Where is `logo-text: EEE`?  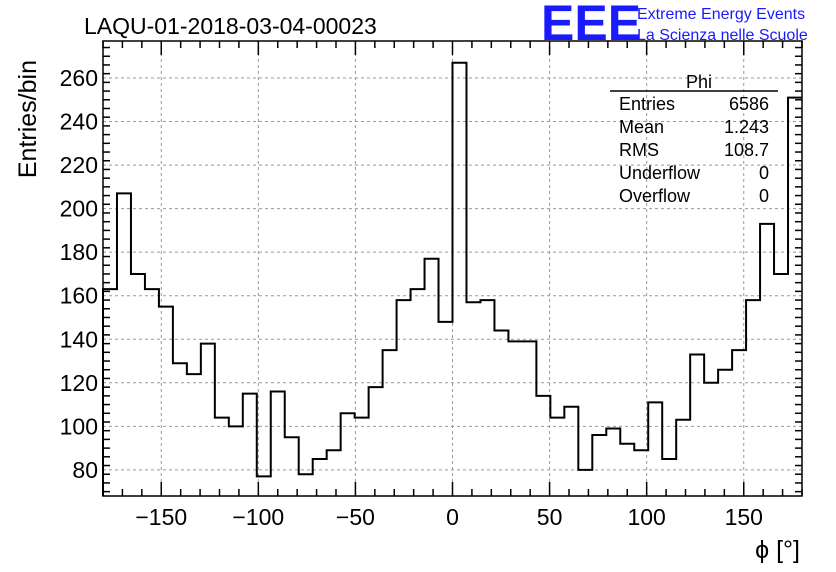 logo-text: EEE is located at coordinates (591, 25).